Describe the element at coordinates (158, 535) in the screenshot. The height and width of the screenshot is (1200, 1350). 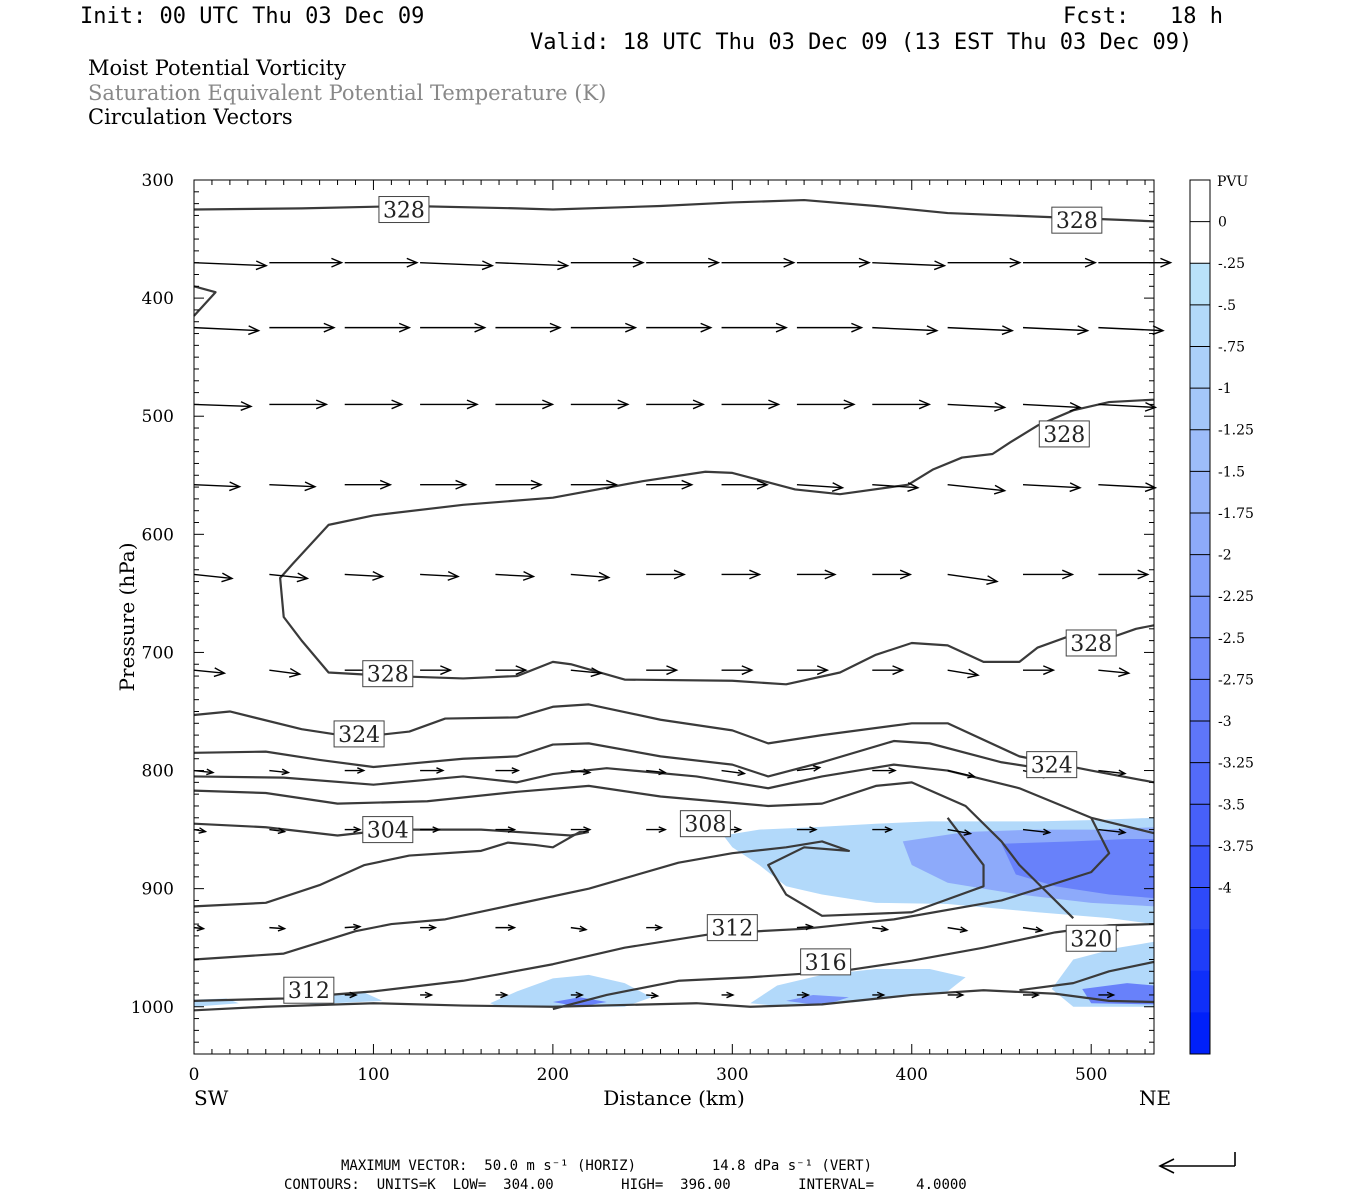
I see `y-tick-label: 600` at that location.